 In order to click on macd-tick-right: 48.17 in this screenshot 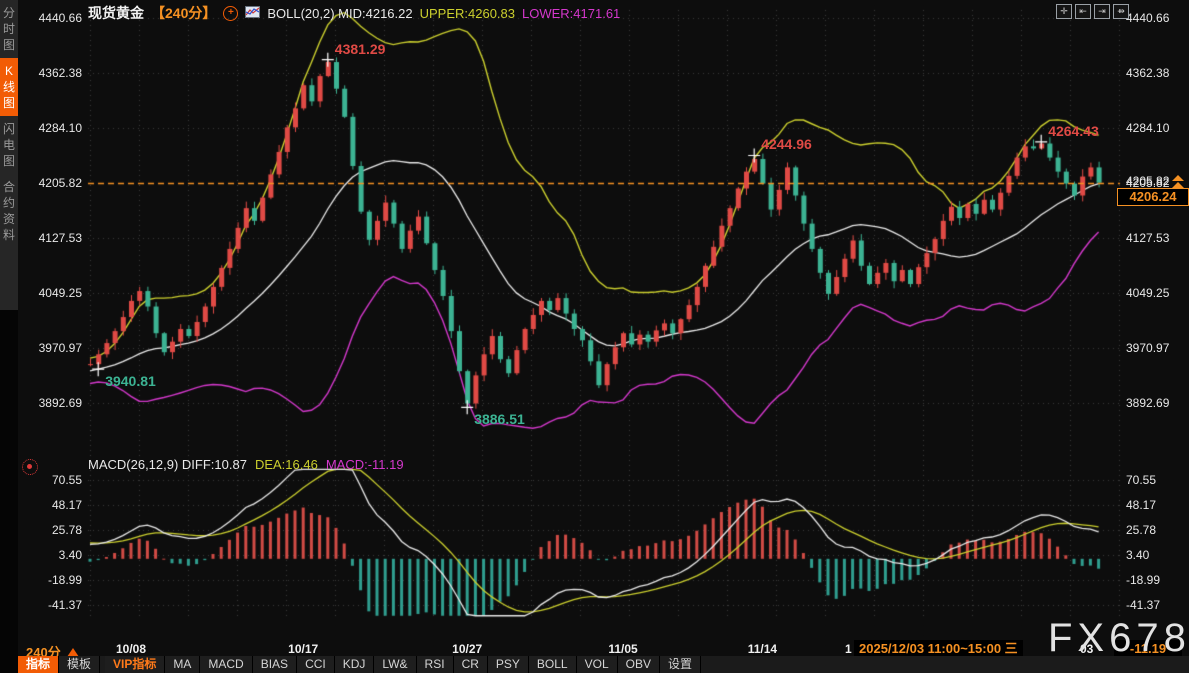, I will do `click(1141, 504)`.